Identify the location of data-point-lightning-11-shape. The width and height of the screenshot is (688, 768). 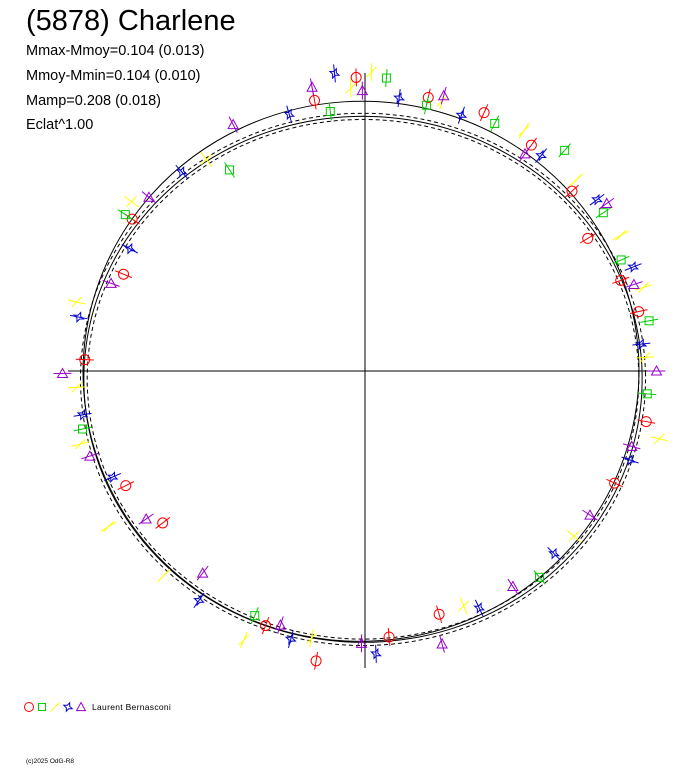
(77, 387).